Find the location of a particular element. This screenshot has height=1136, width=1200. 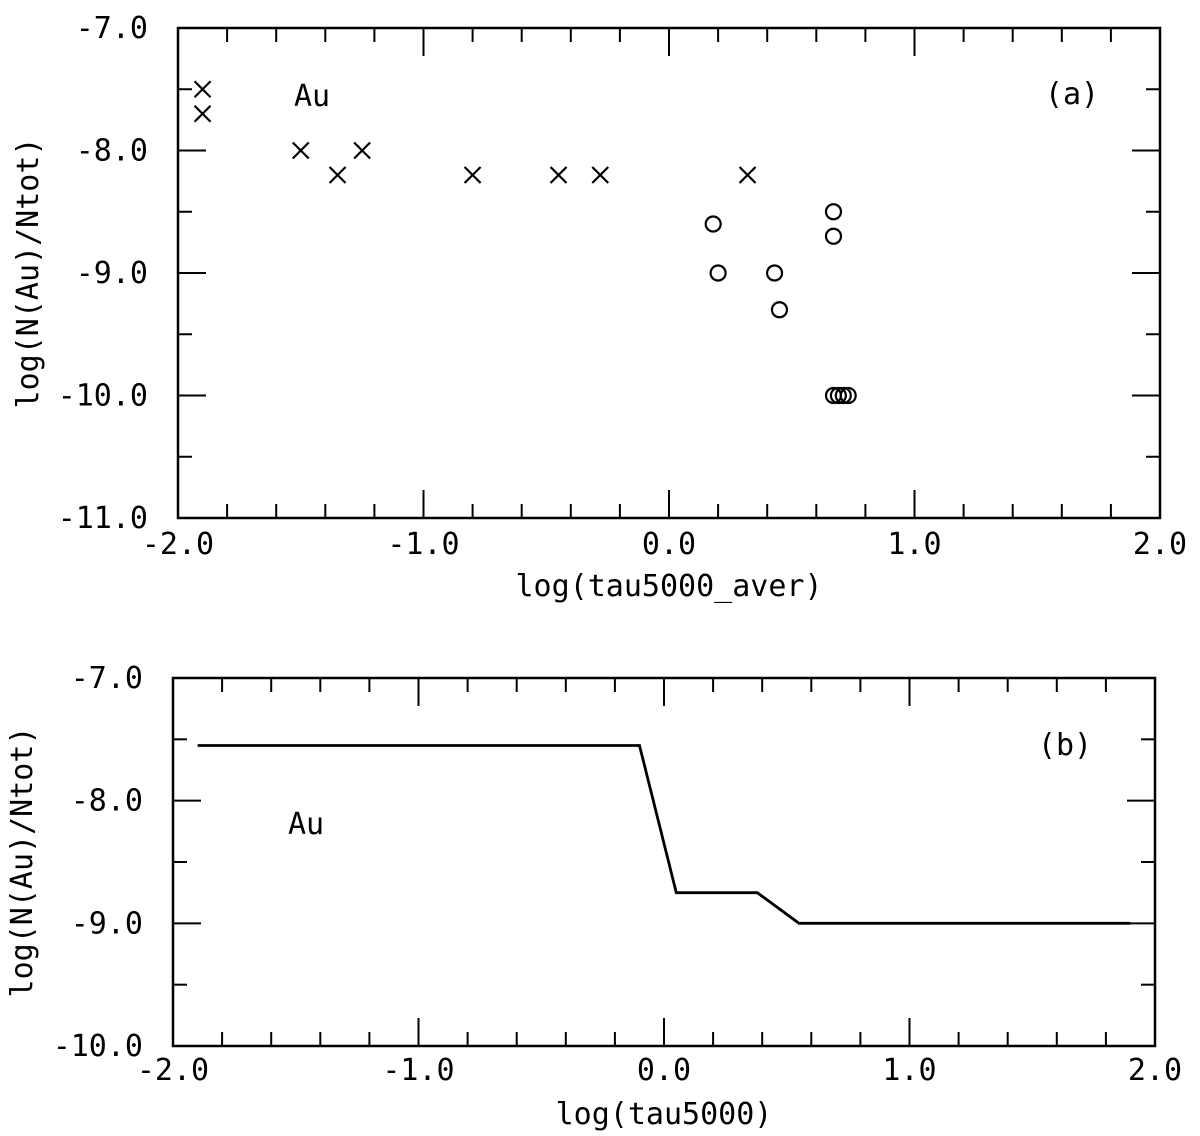

panel-a-xtick-label: -1.0 is located at coordinates (423, 544).